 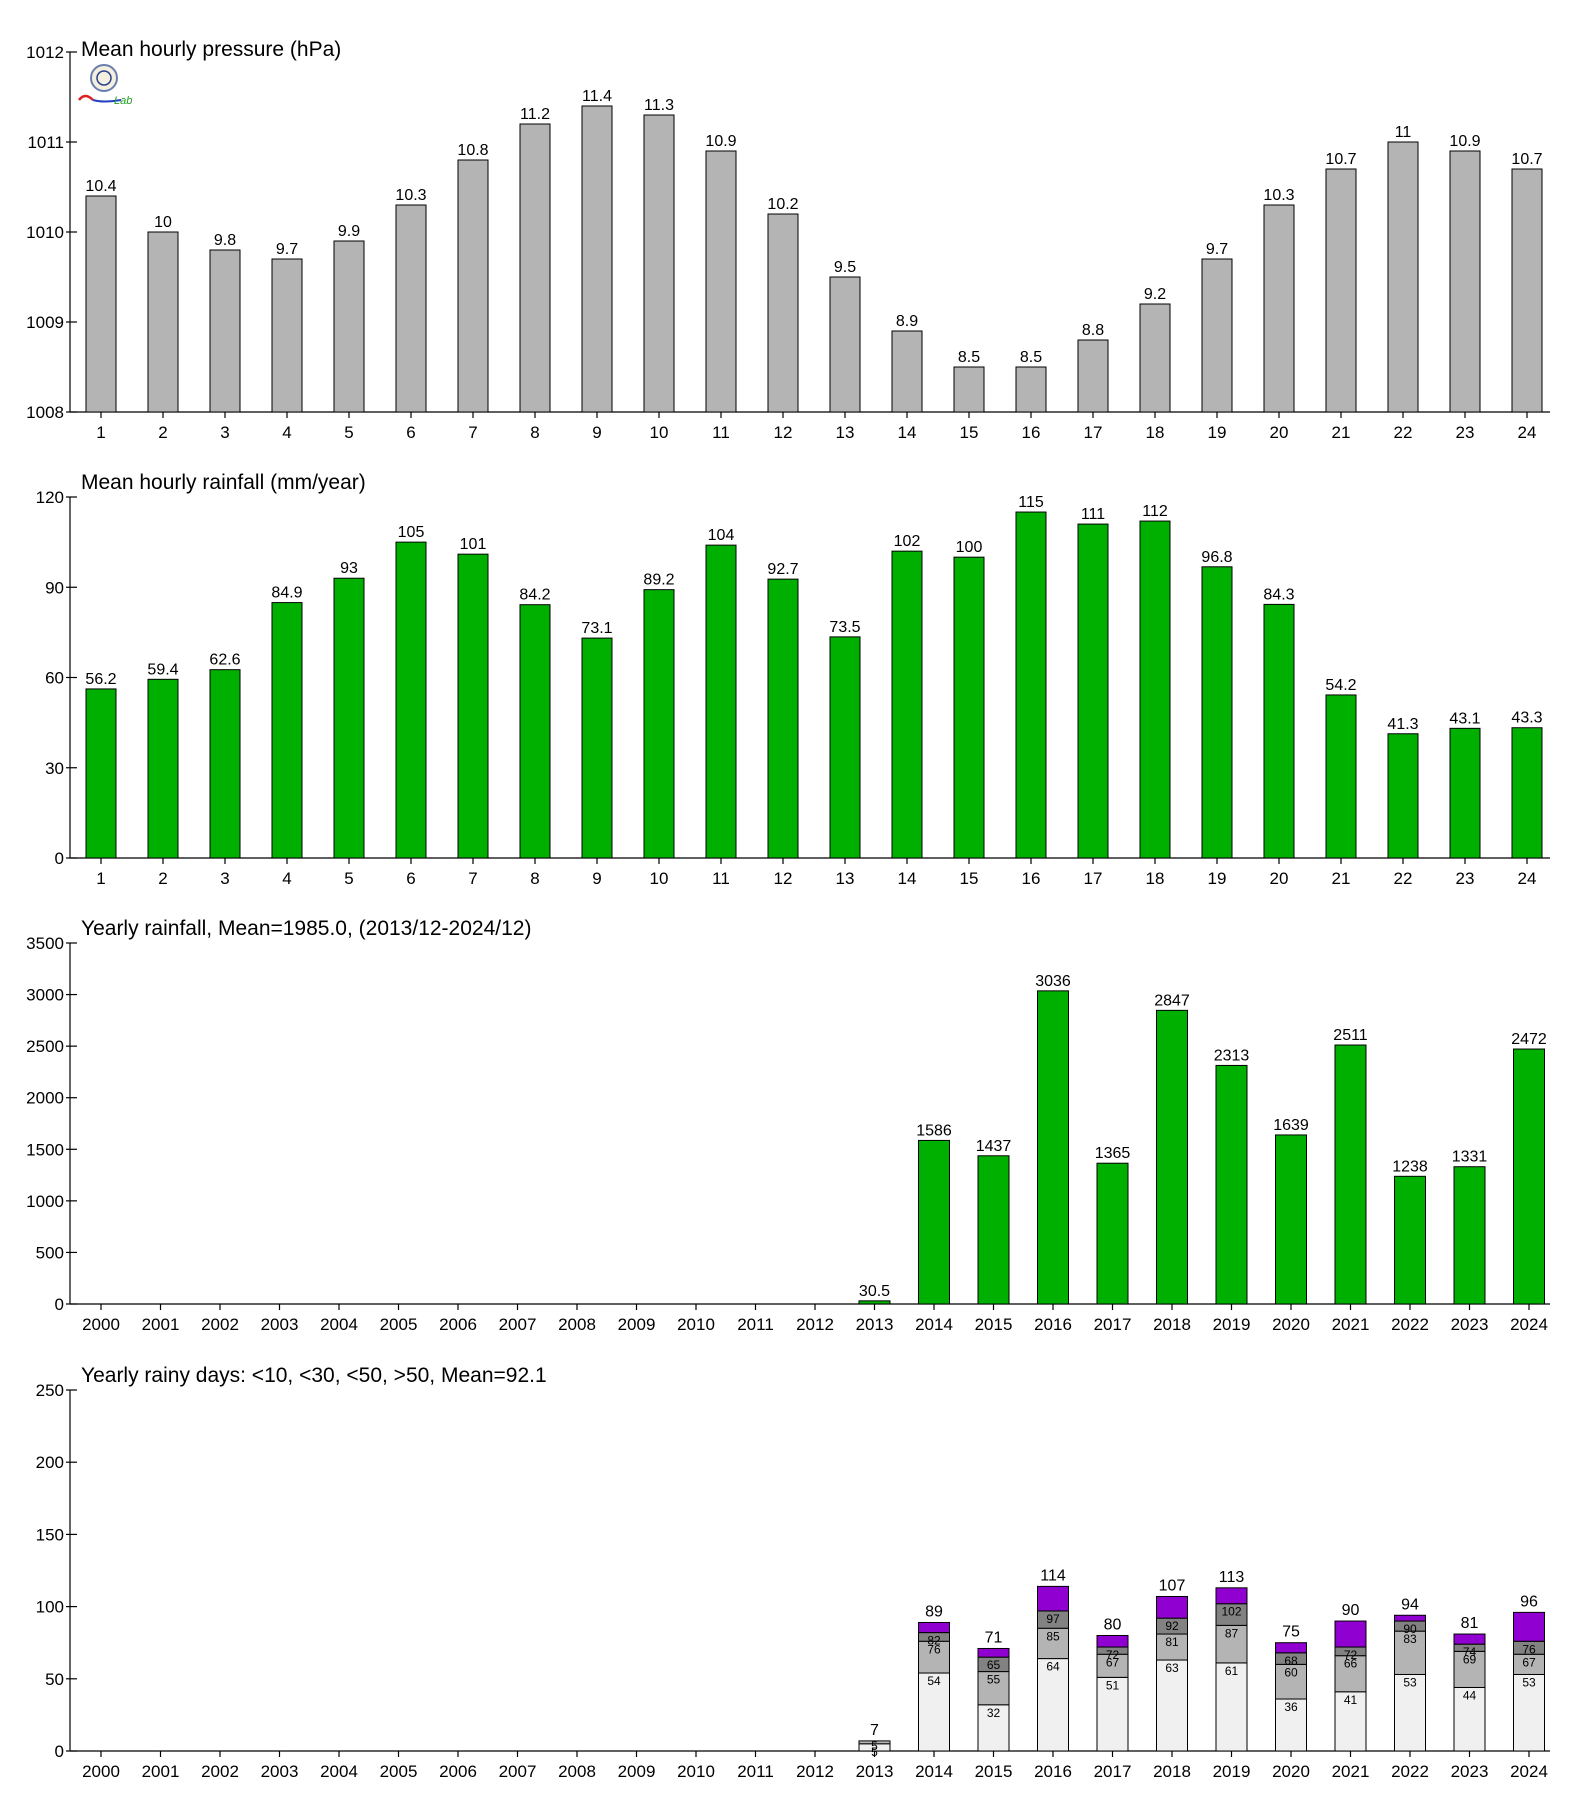 I want to click on y-tick-label: 2000, so click(x=45, y=1098).